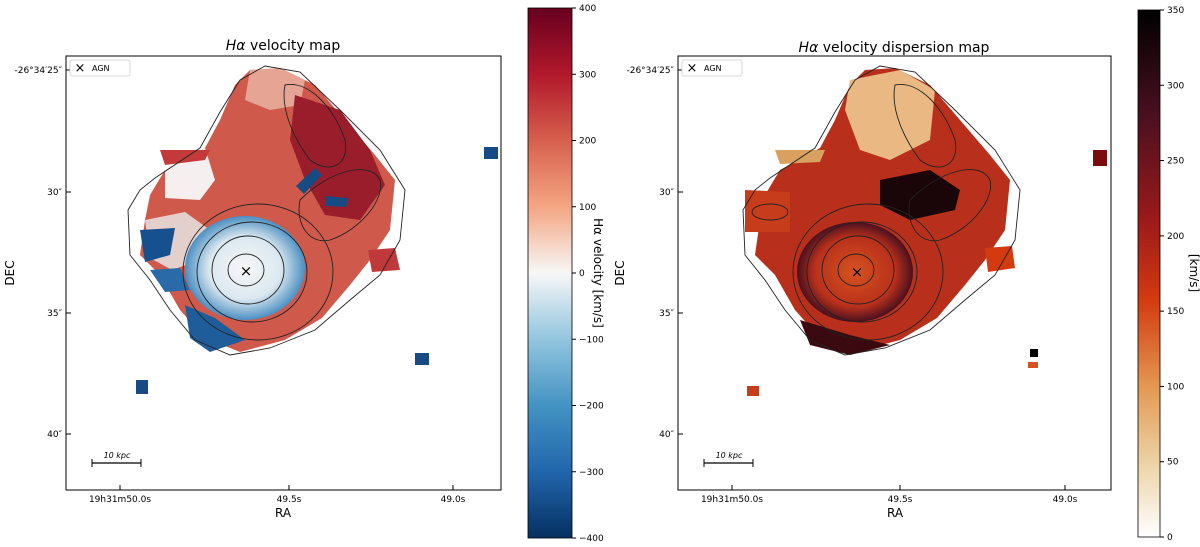  I want to click on colorbar-label: Hα velocity [km/s], so click(598, 273).